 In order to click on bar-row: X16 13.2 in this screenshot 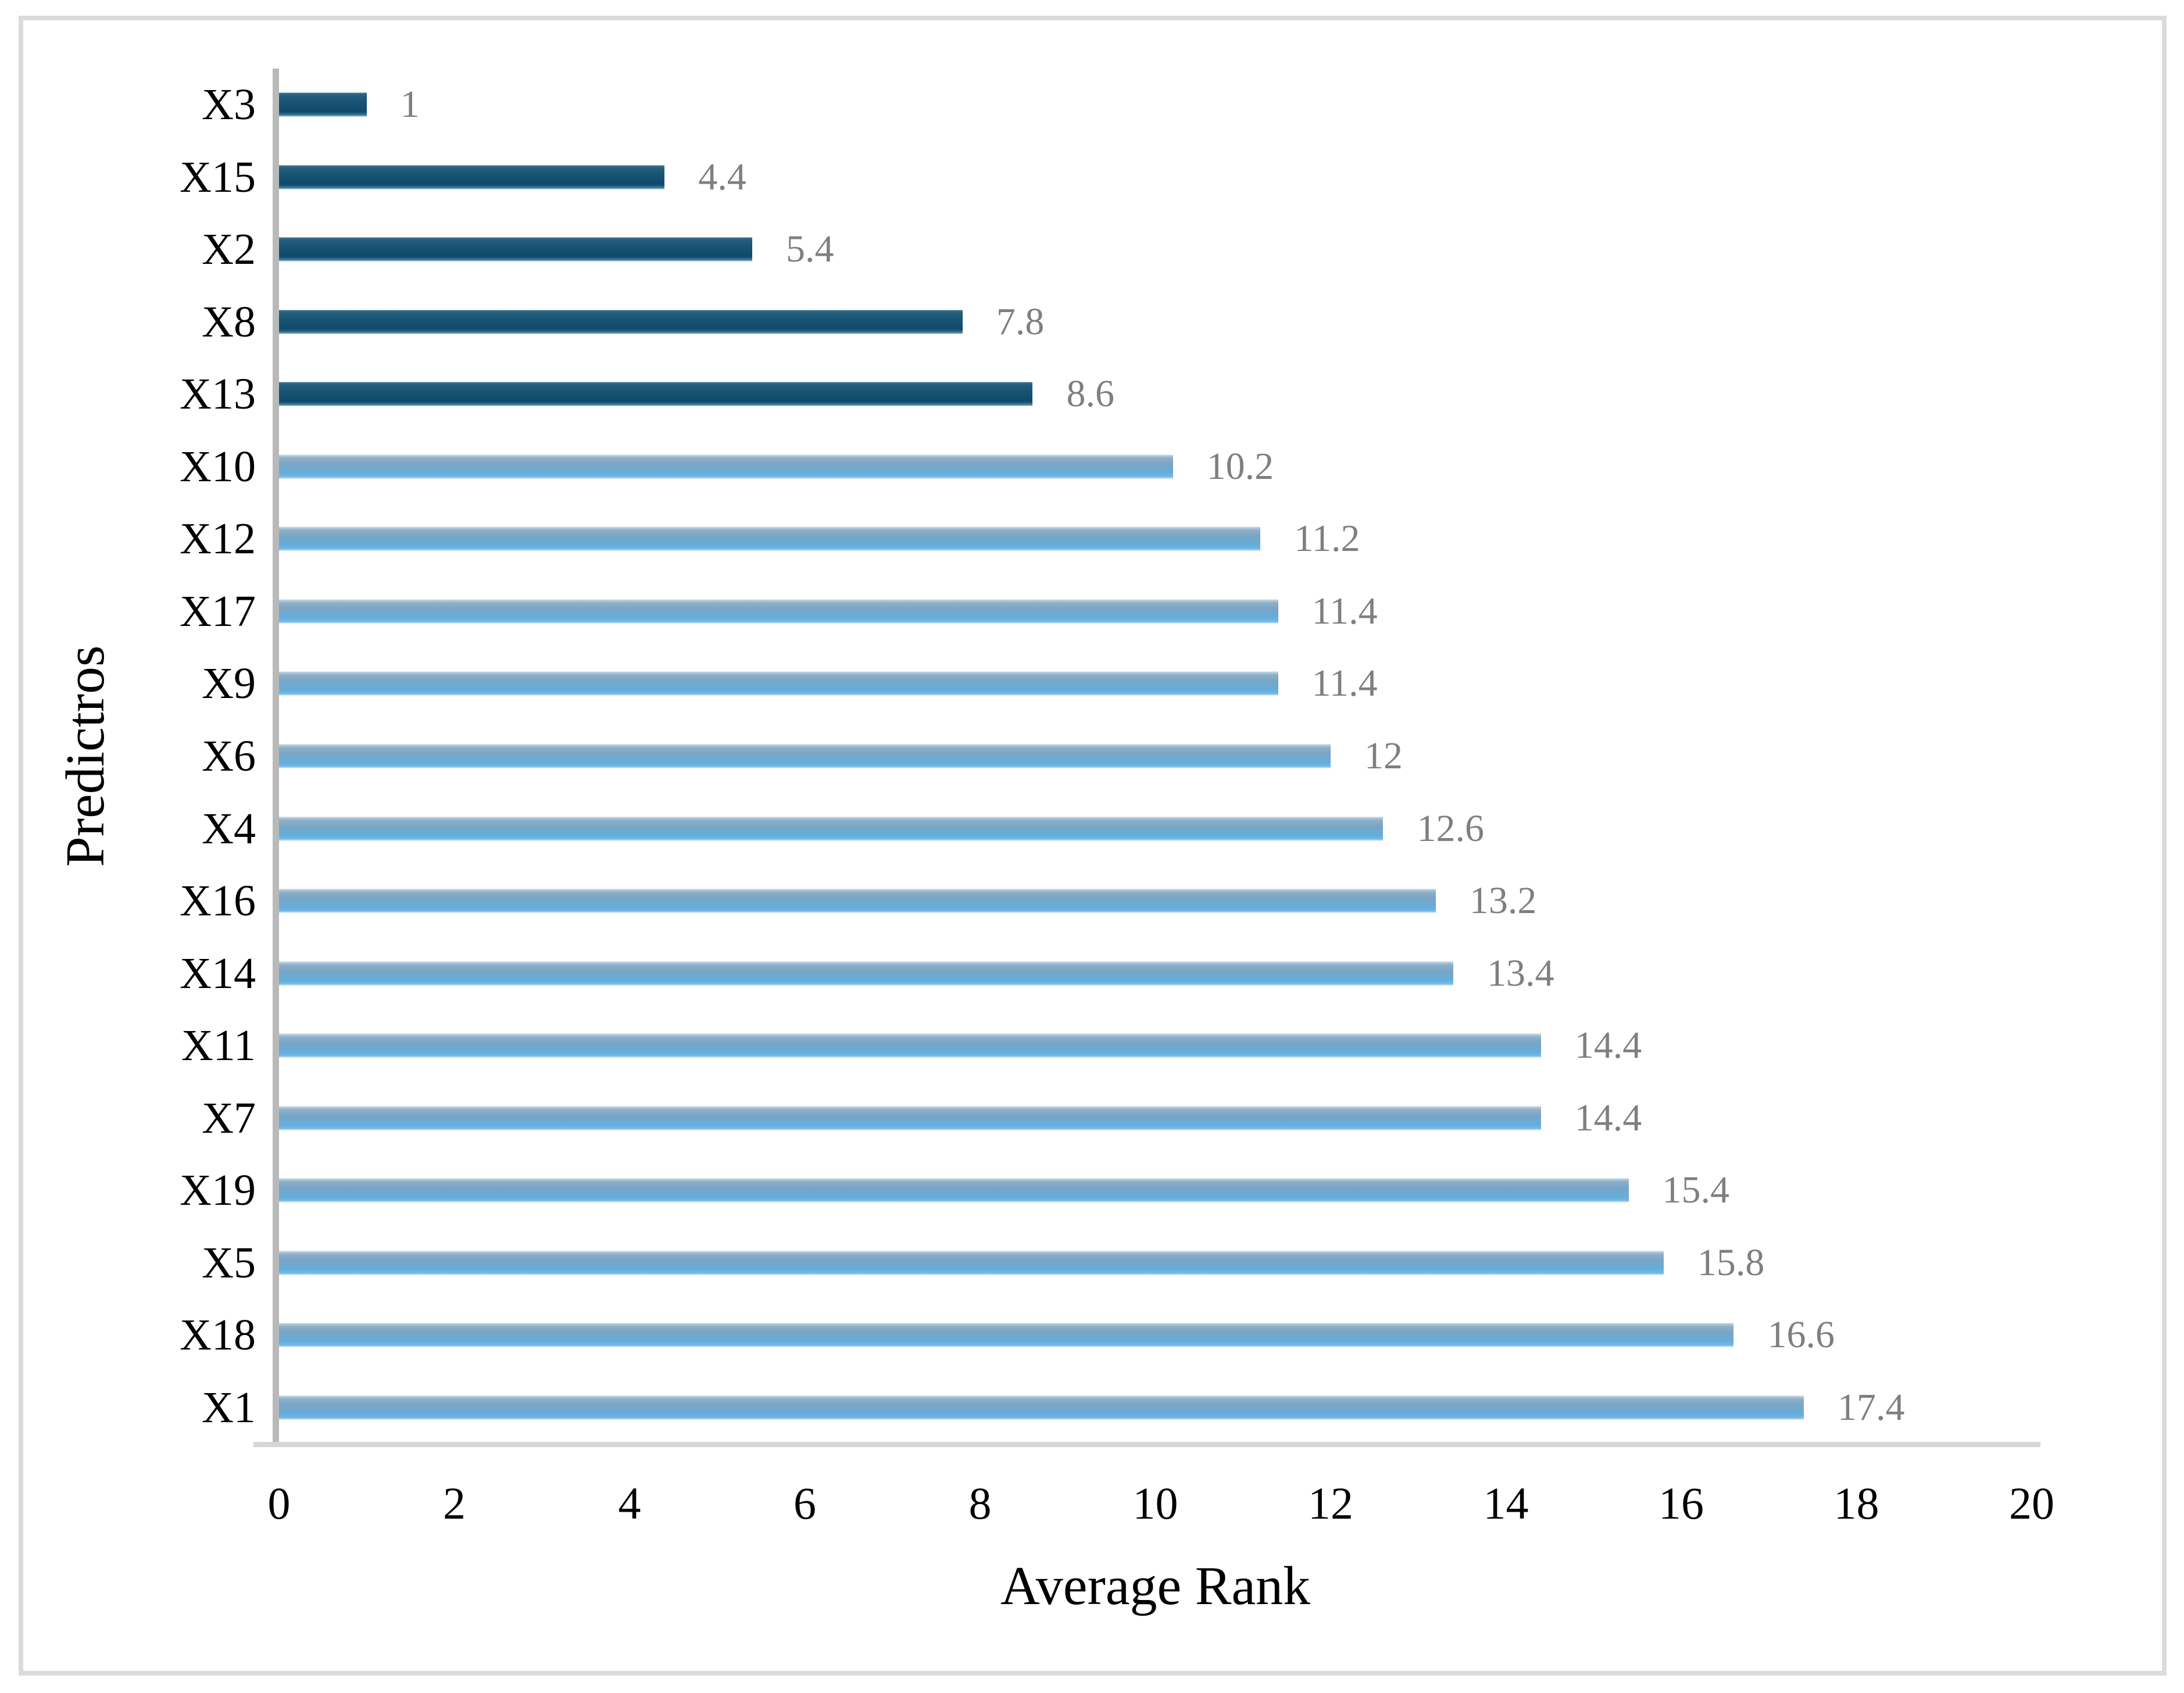, I will do `click(1106, 901)`.